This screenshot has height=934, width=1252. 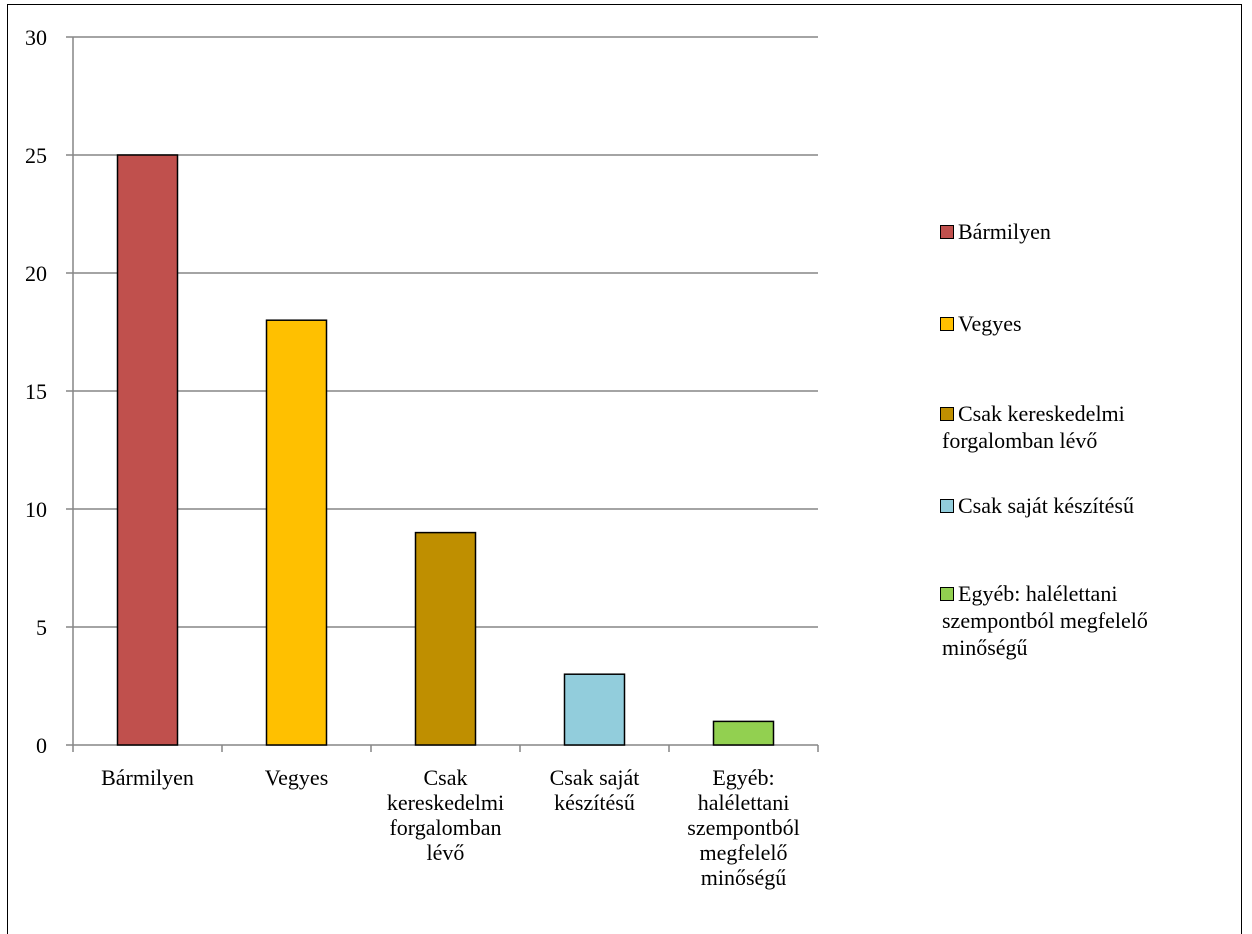 What do you see at coordinates (41, 627) in the screenshot?
I see `y-tick-label: 5` at bounding box center [41, 627].